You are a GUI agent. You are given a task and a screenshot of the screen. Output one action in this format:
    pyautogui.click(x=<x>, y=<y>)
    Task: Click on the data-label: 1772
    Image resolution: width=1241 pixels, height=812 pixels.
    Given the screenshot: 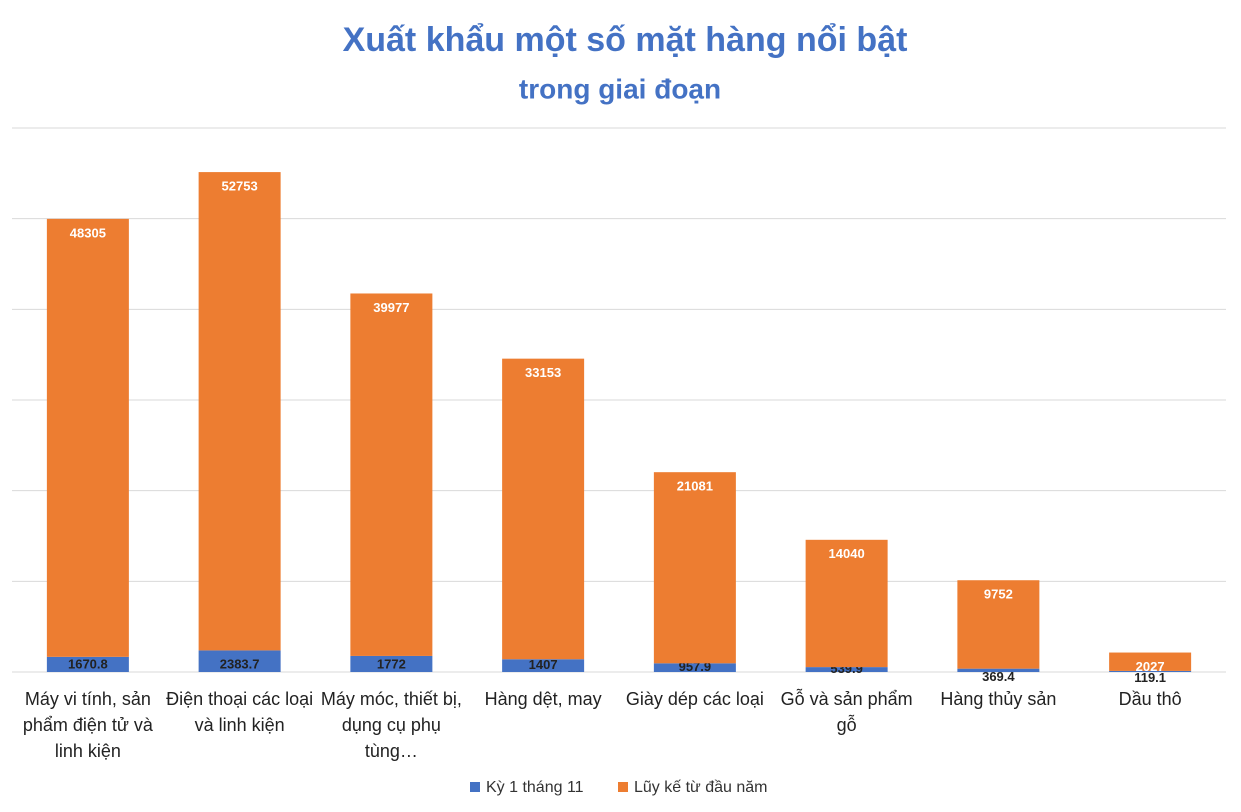 What is the action you would take?
    pyautogui.click(x=391, y=663)
    